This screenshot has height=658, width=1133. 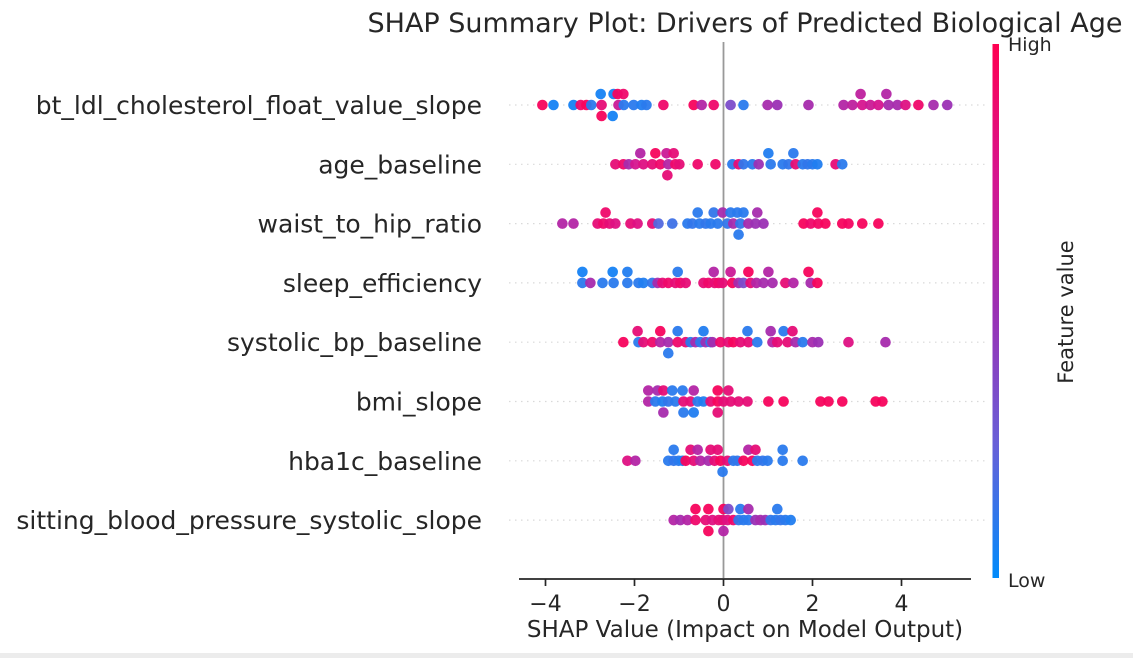 I want to click on x-tick-label: 2, so click(x=813, y=604).